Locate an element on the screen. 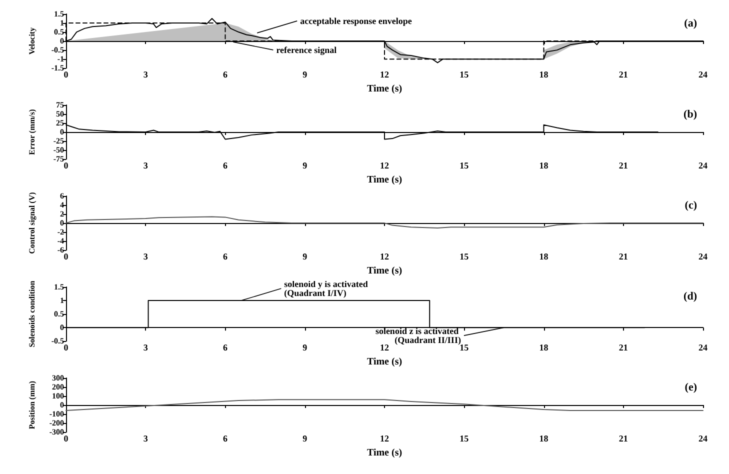 This screenshot has height=474, width=729. annotation: (d) is located at coordinates (691, 296).